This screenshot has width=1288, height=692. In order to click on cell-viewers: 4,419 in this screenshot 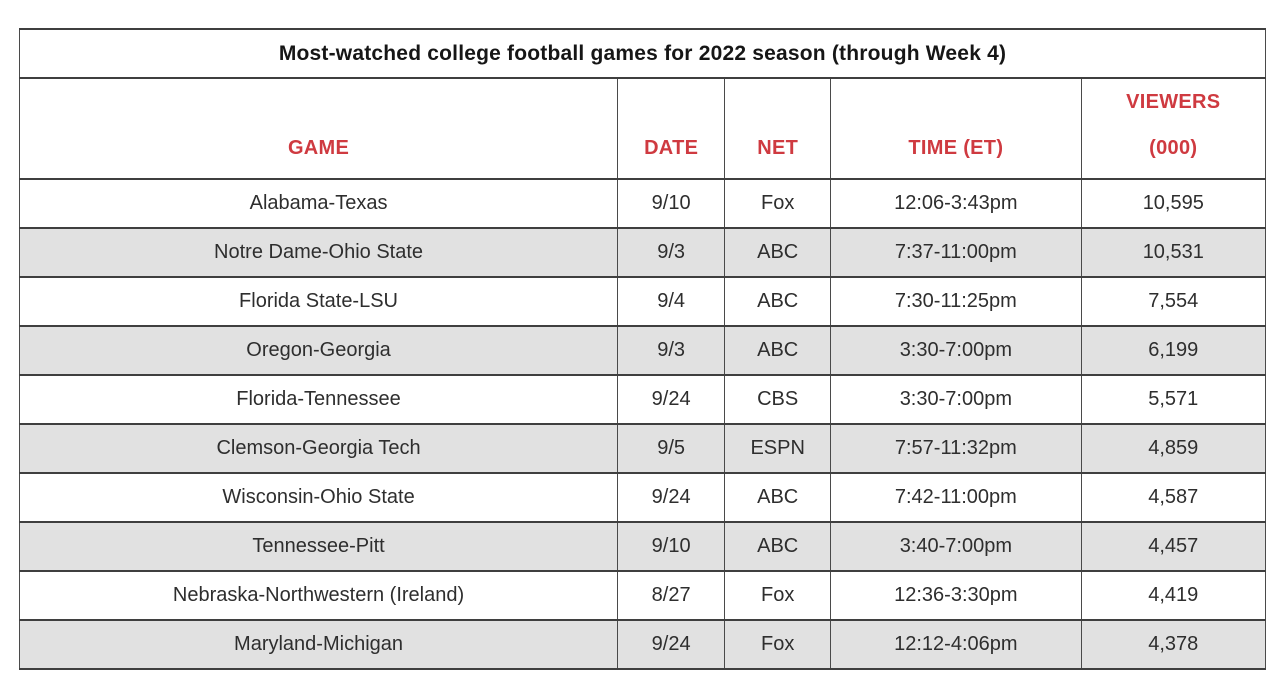, I will do `click(1173, 595)`.